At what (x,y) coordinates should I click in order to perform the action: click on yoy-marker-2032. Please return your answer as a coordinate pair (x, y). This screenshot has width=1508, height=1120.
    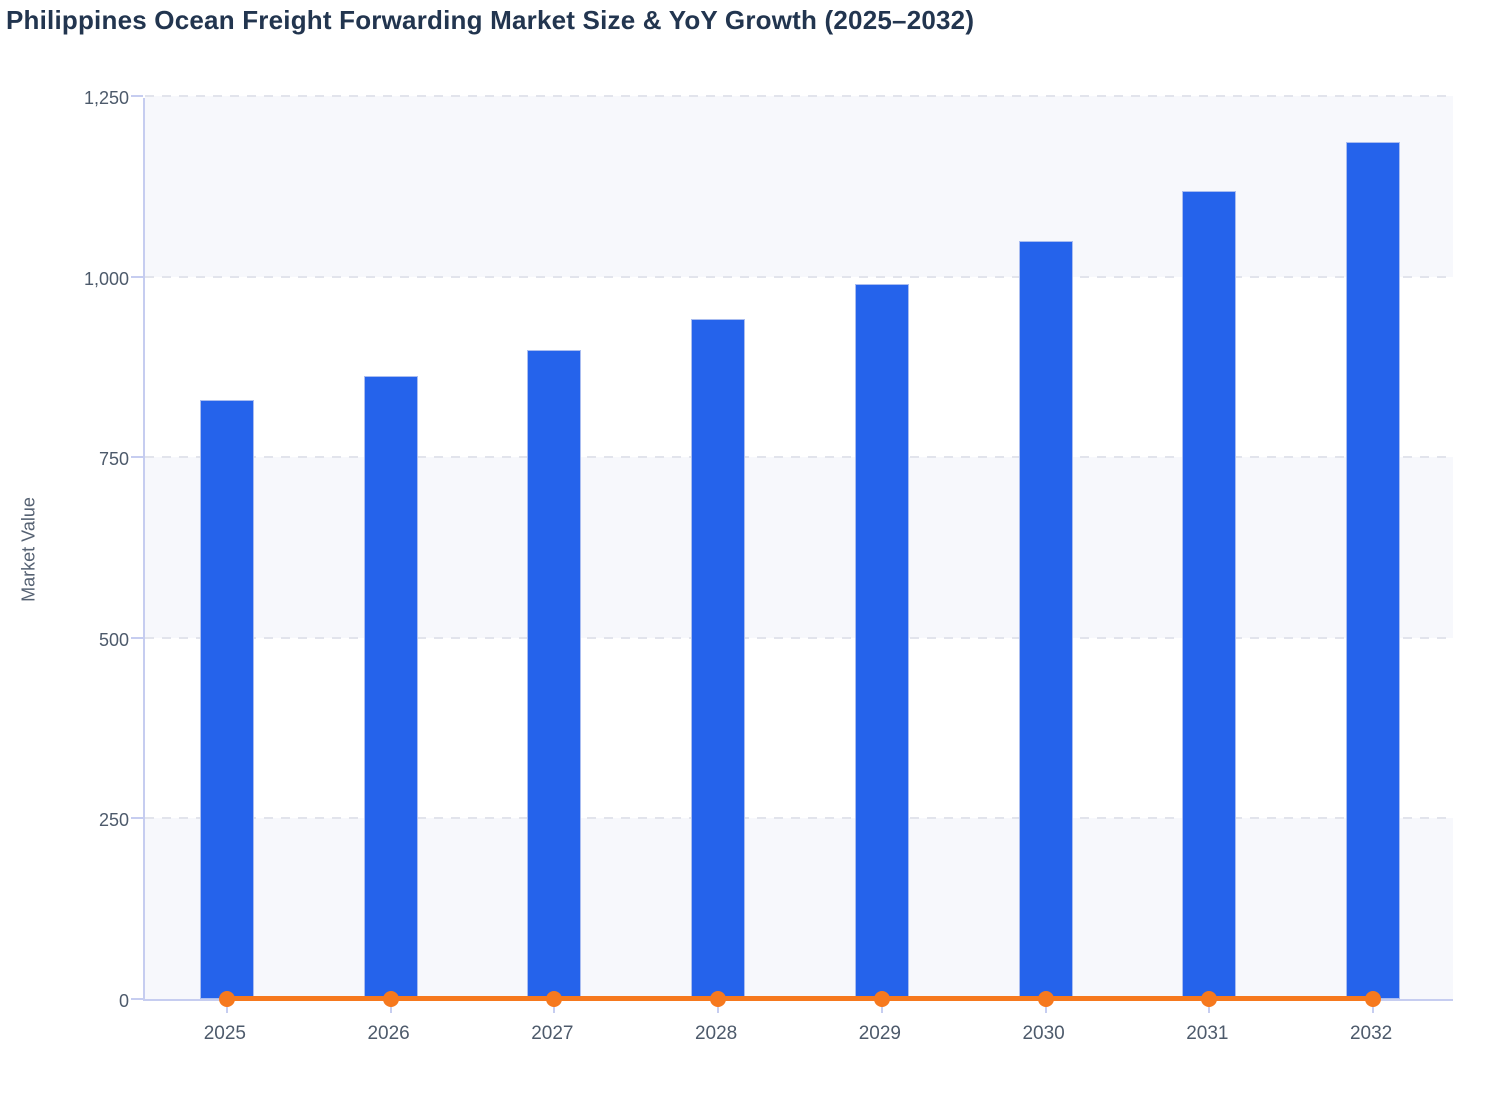
    Looking at the image, I should click on (1373, 999).